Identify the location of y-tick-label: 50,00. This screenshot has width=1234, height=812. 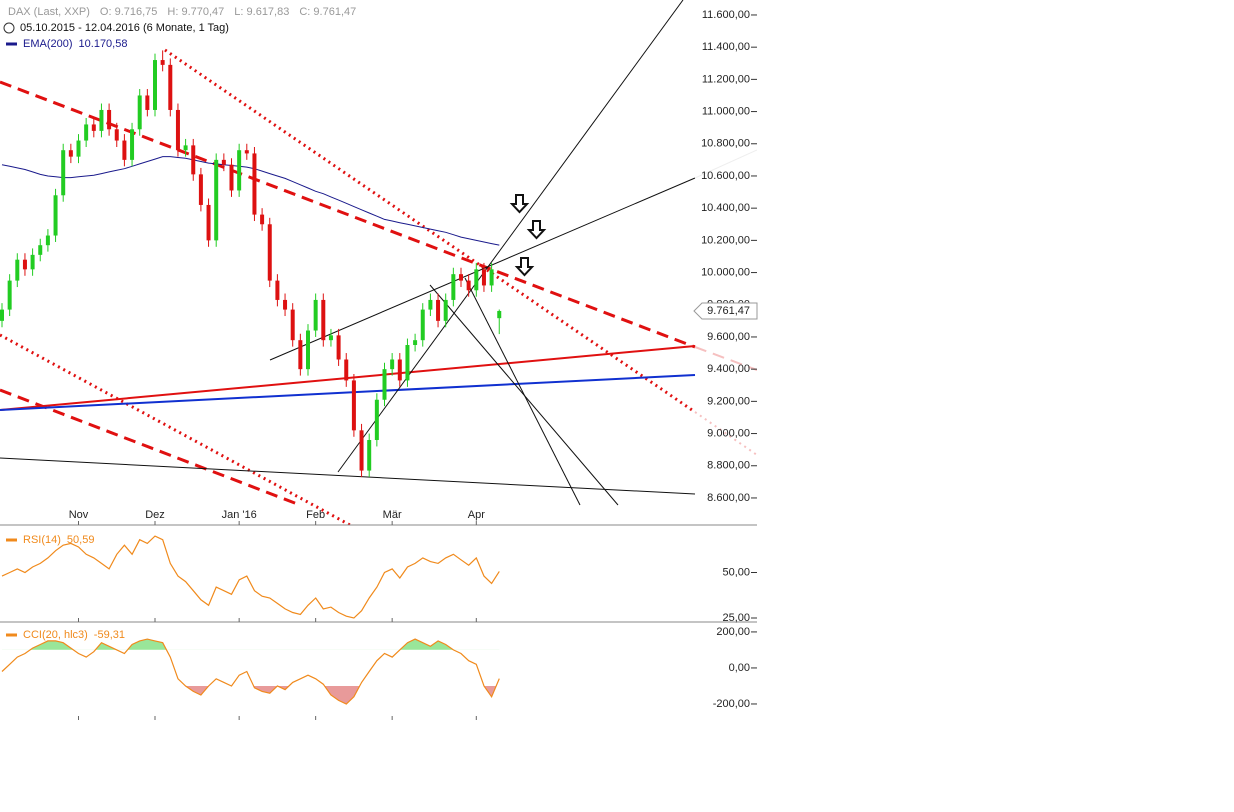
(736, 572).